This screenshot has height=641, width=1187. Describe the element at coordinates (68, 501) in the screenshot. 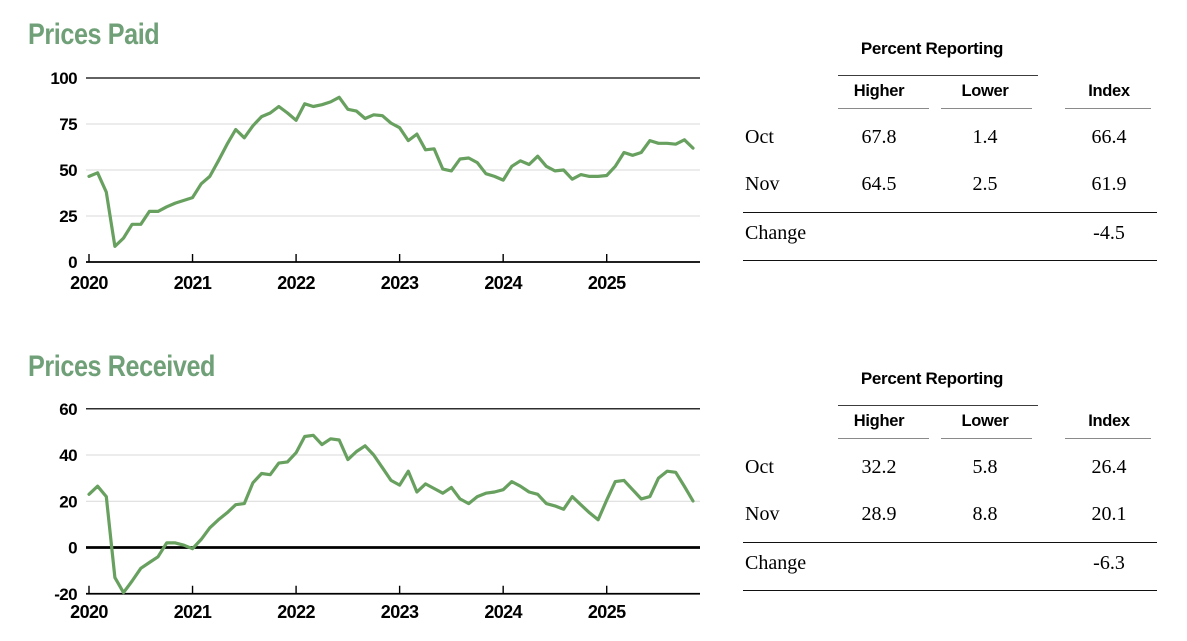

I see `y-axis-label-20: 20` at that location.